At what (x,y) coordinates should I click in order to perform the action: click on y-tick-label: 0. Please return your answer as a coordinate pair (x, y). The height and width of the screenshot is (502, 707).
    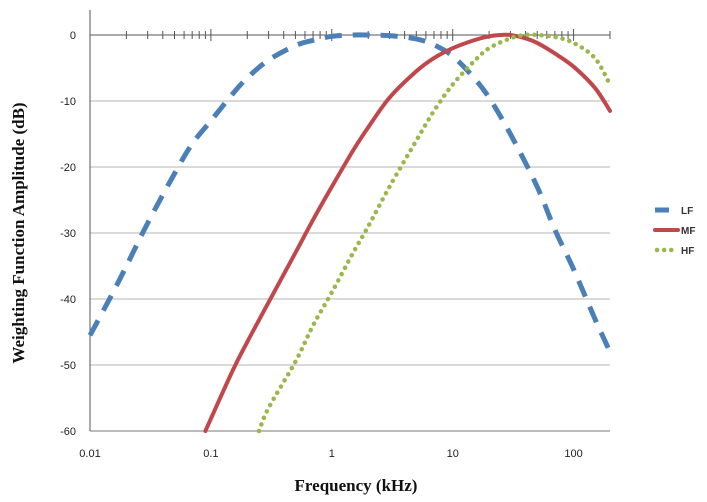
    Looking at the image, I should click on (73, 36).